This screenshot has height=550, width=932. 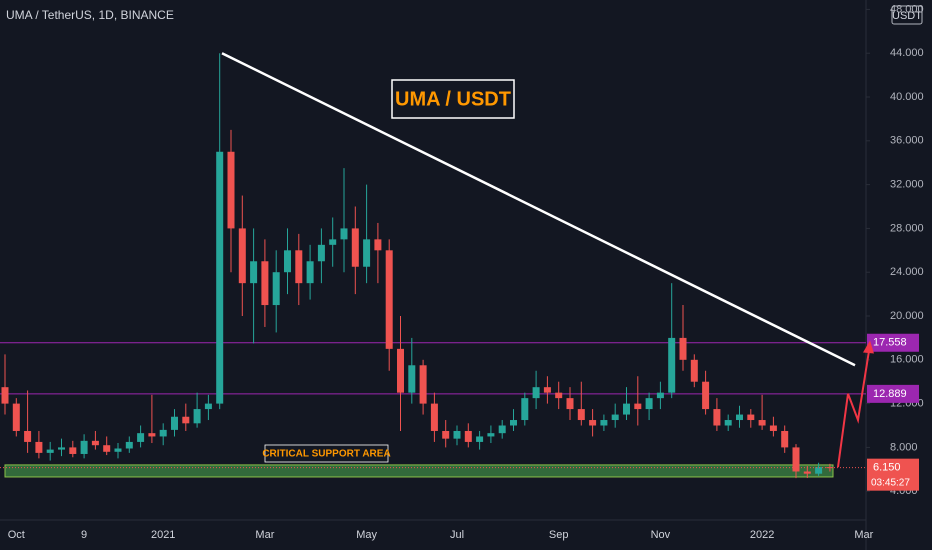 I want to click on annotation-box, so click(x=453, y=99).